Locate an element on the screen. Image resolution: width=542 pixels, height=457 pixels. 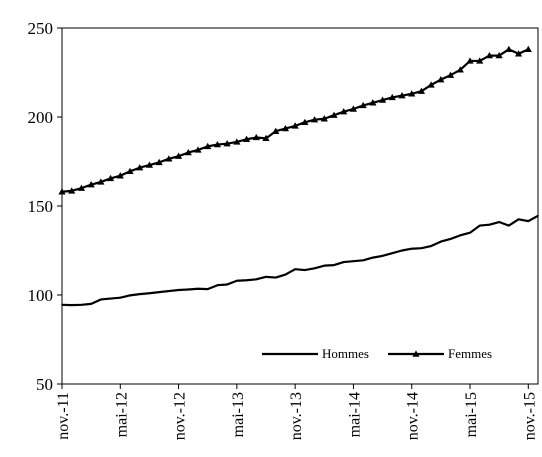
legend-marker-femmes is located at coordinates (416, 353).